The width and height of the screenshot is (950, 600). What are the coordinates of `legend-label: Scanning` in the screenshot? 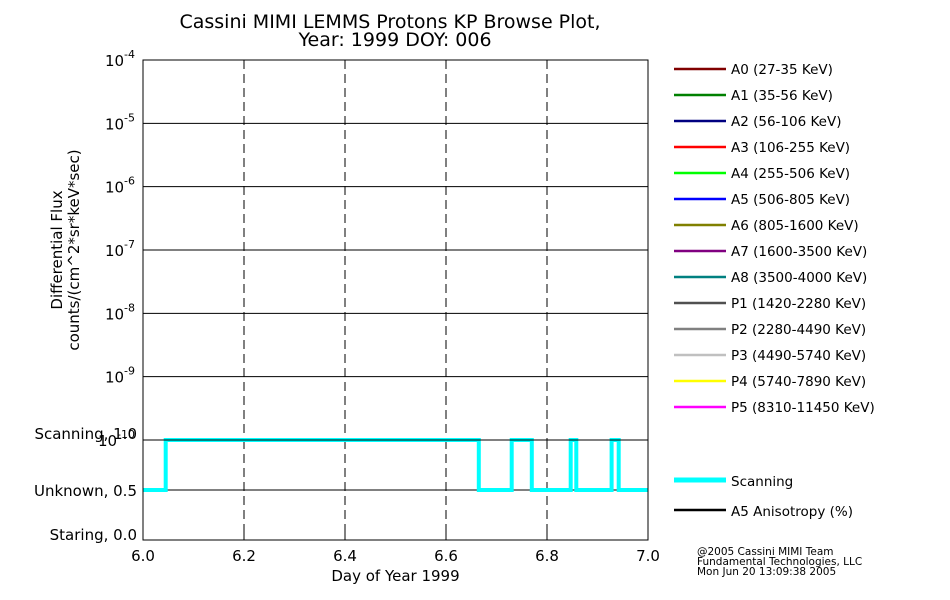 It's located at (762, 482).